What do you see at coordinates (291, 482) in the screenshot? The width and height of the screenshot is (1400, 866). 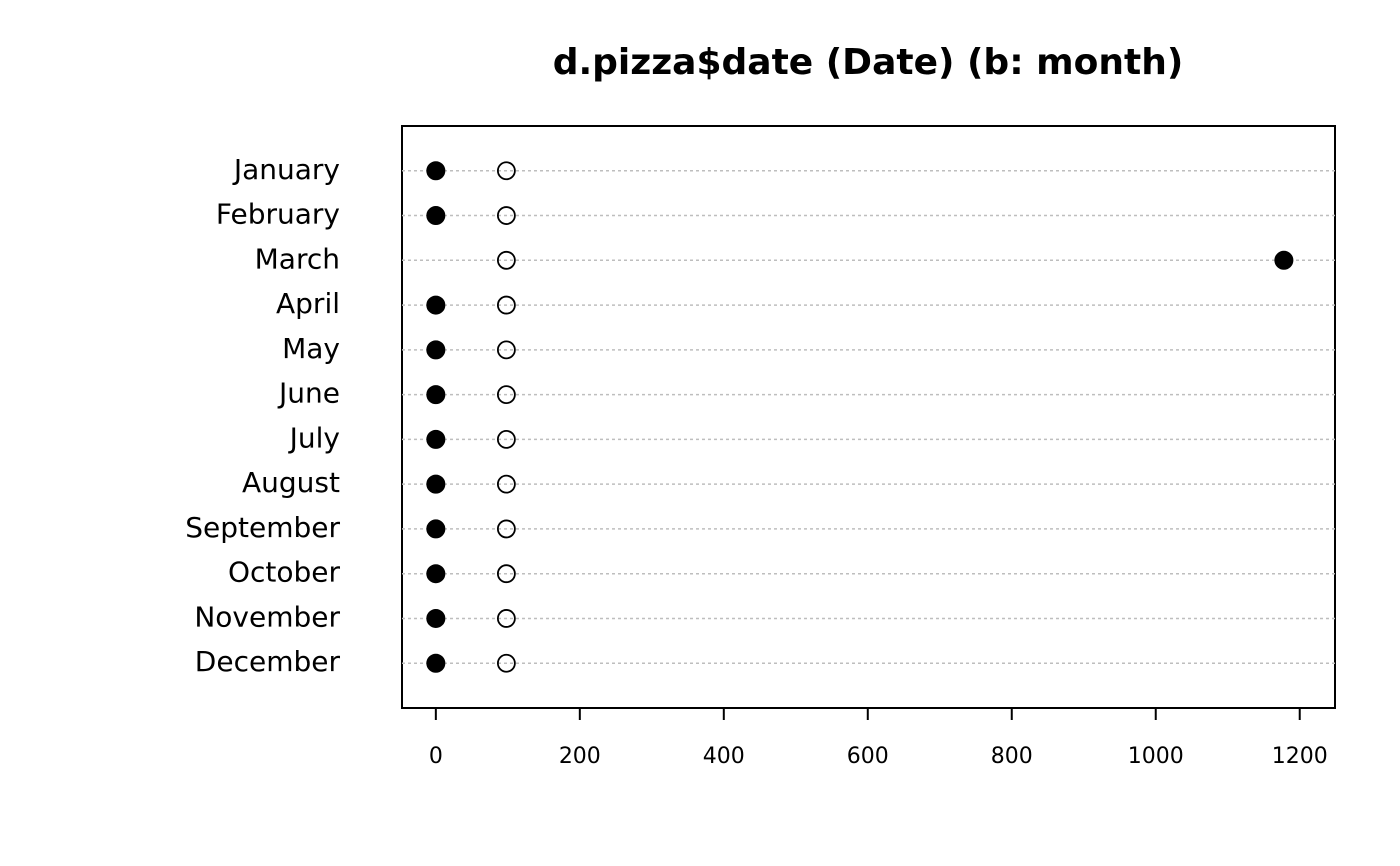 I see `y-tick-label: August` at bounding box center [291, 482].